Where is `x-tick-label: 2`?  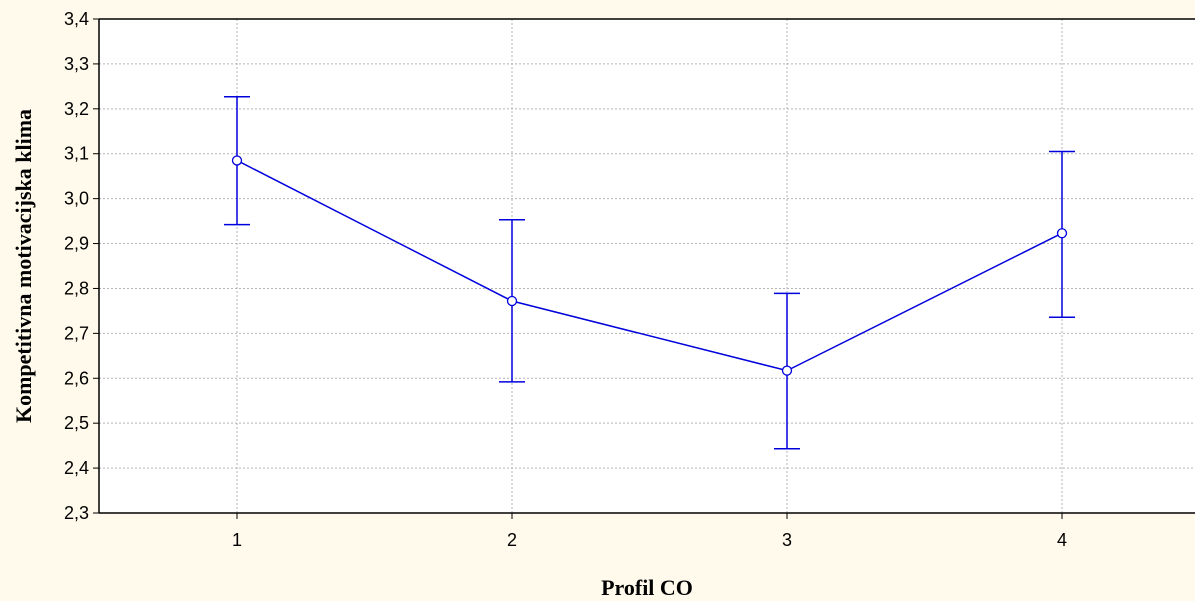
x-tick-label: 2 is located at coordinates (512, 540).